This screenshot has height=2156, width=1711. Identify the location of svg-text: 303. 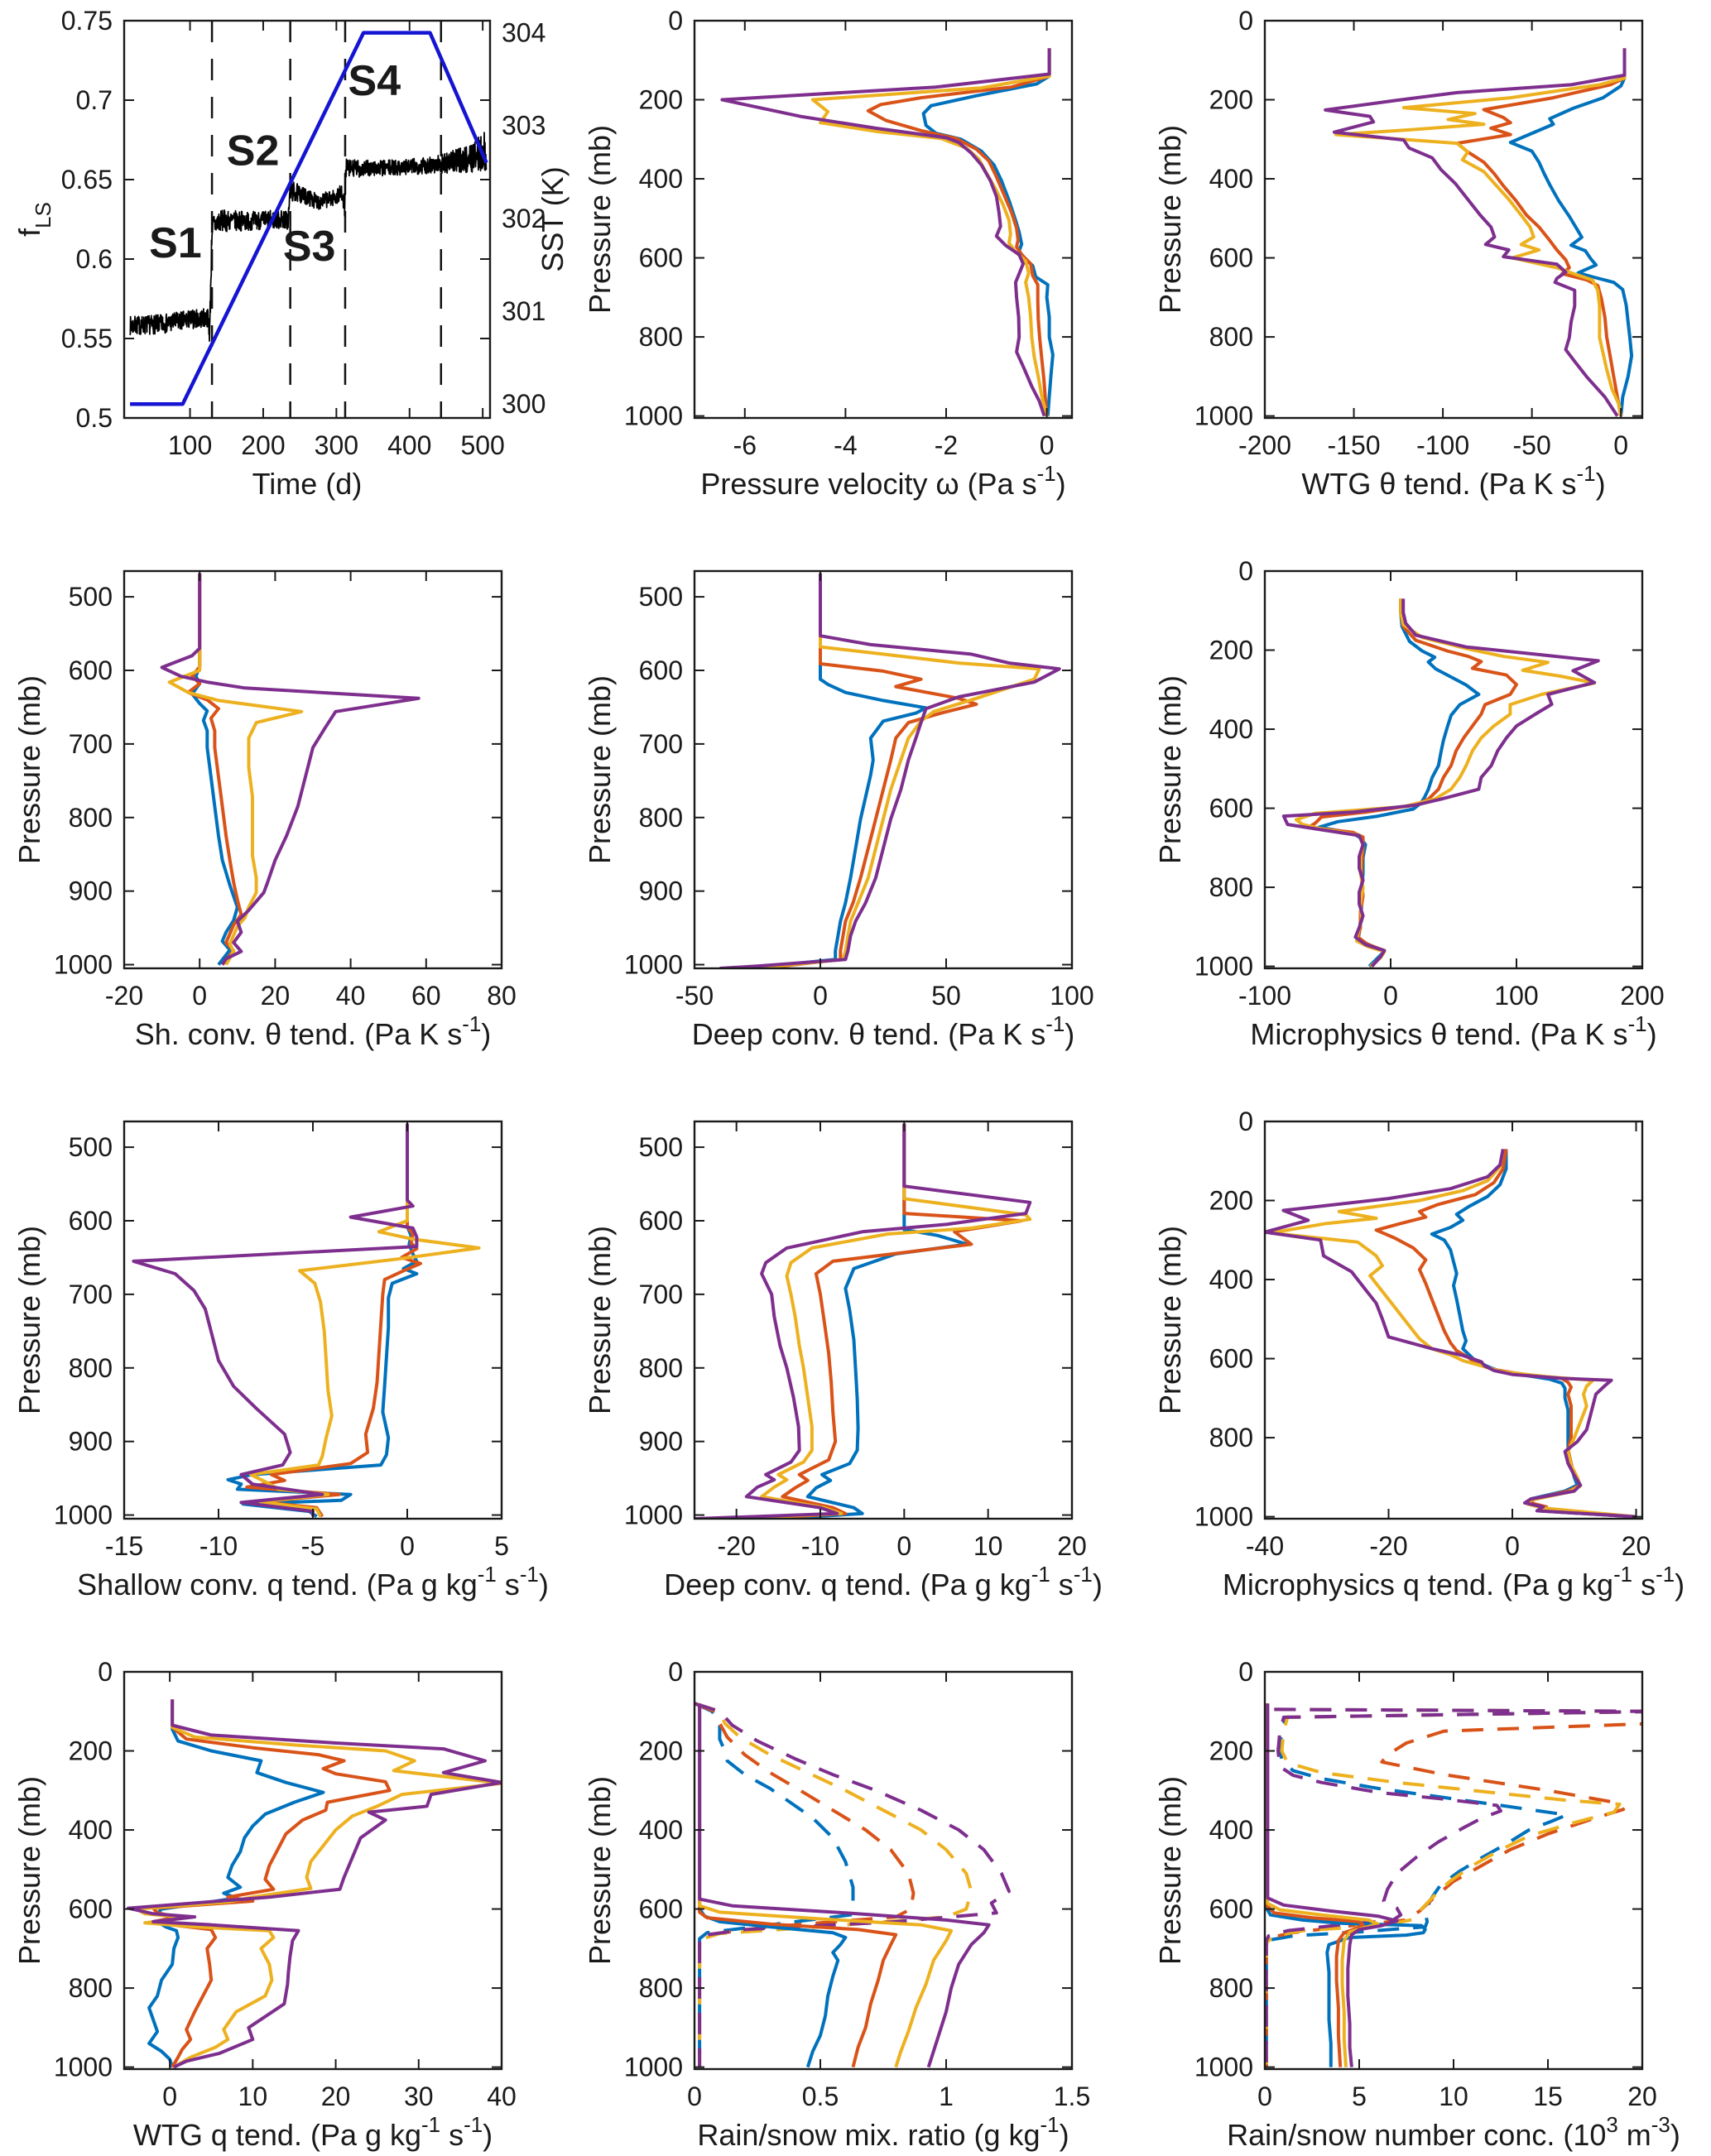
(524, 126).